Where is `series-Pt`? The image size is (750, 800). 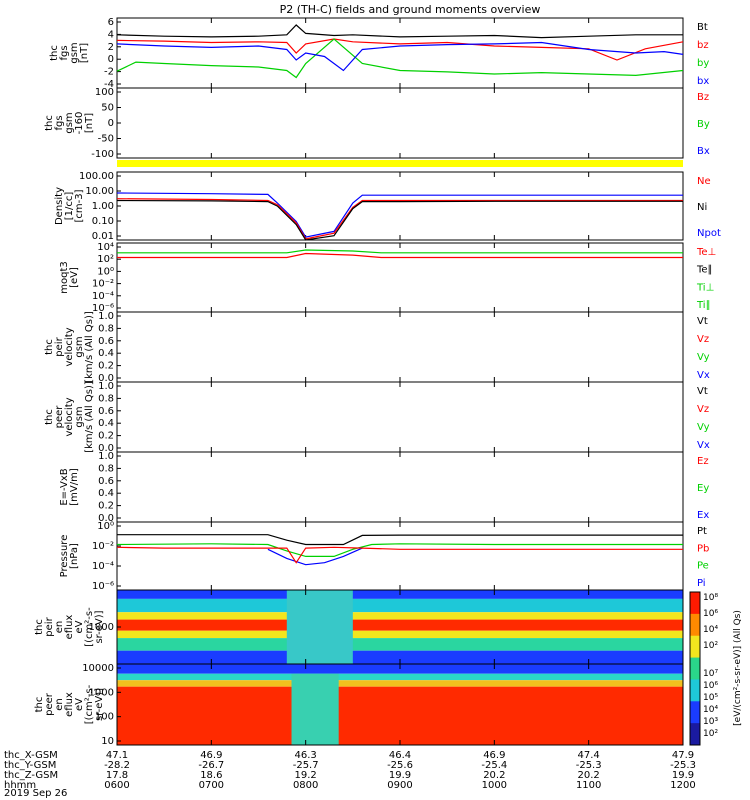
series-Pt is located at coordinates (400, 540).